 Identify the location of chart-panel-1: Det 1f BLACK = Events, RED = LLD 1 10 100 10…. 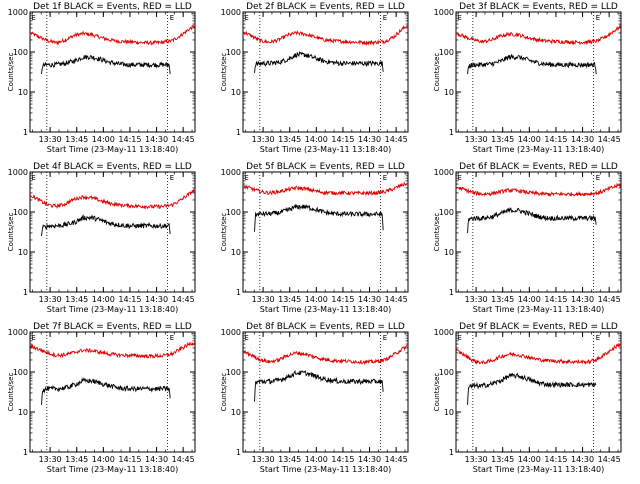
(101, 78).